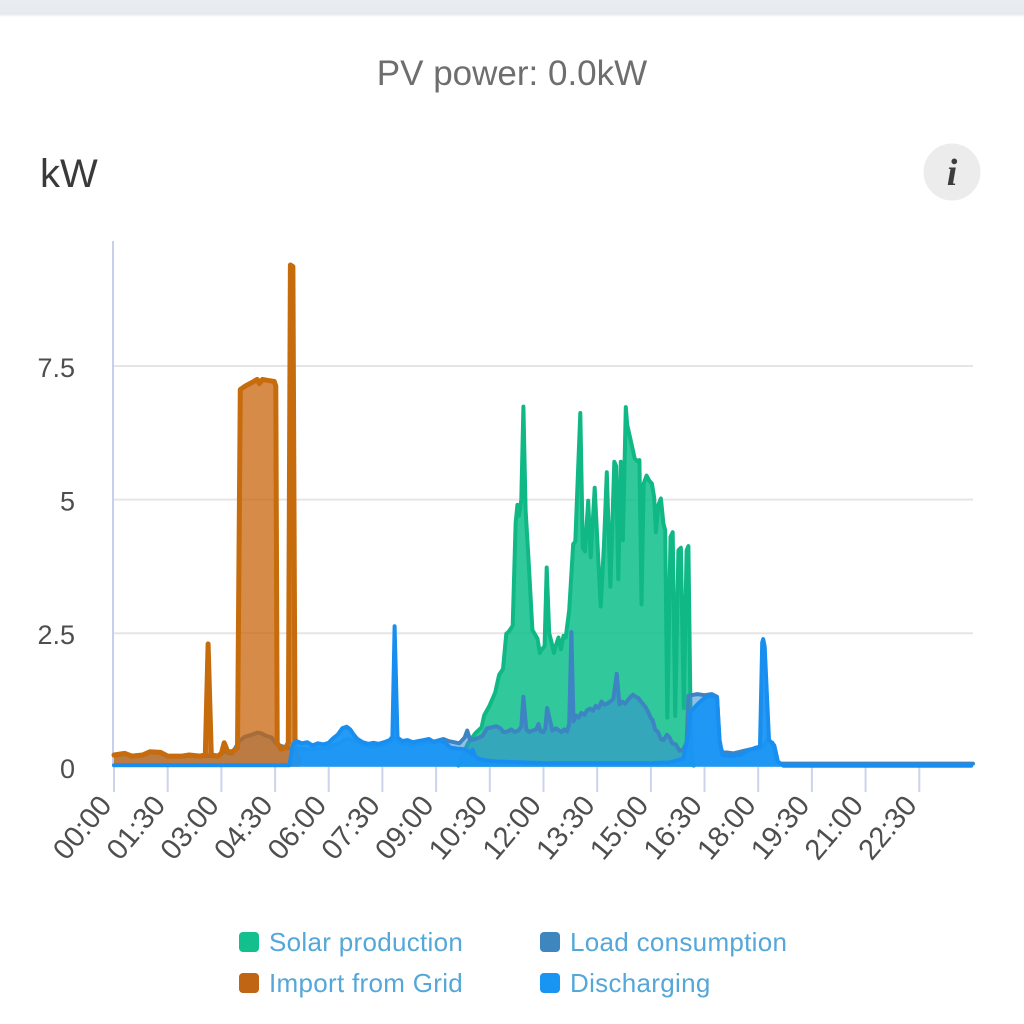 This screenshot has width=1024, height=1024. Describe the element at coordinates (366, 942) in the screenshot. I see `svg-text: Solar production` at that location.